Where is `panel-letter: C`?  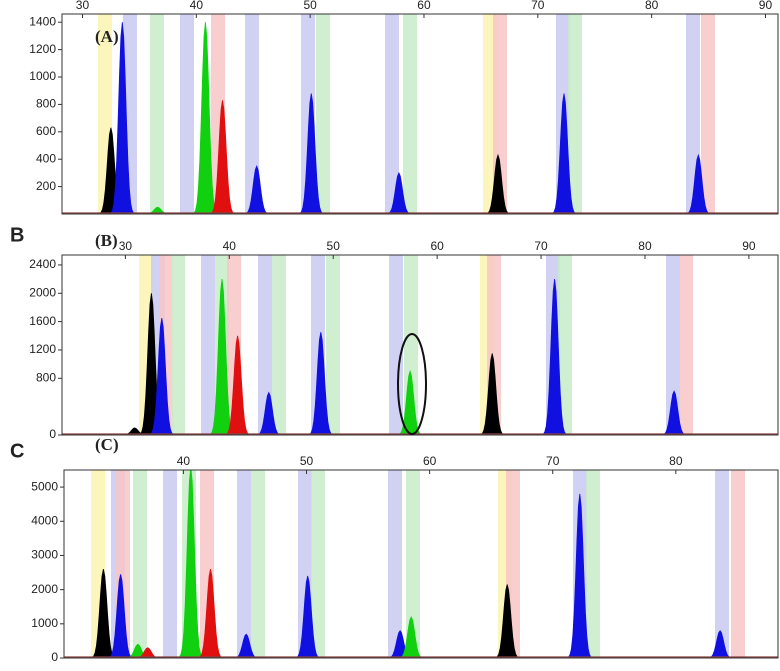 panel-letter: C is located at coordinates (17, 451).